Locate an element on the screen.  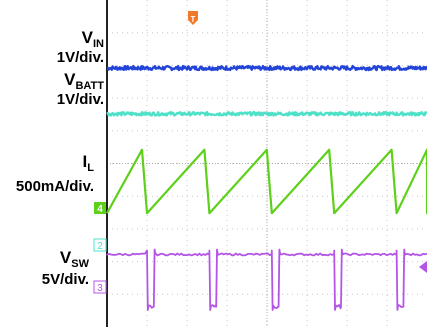
channel-marker-vbatt-text: 2 is located at coordinates (100, 246).